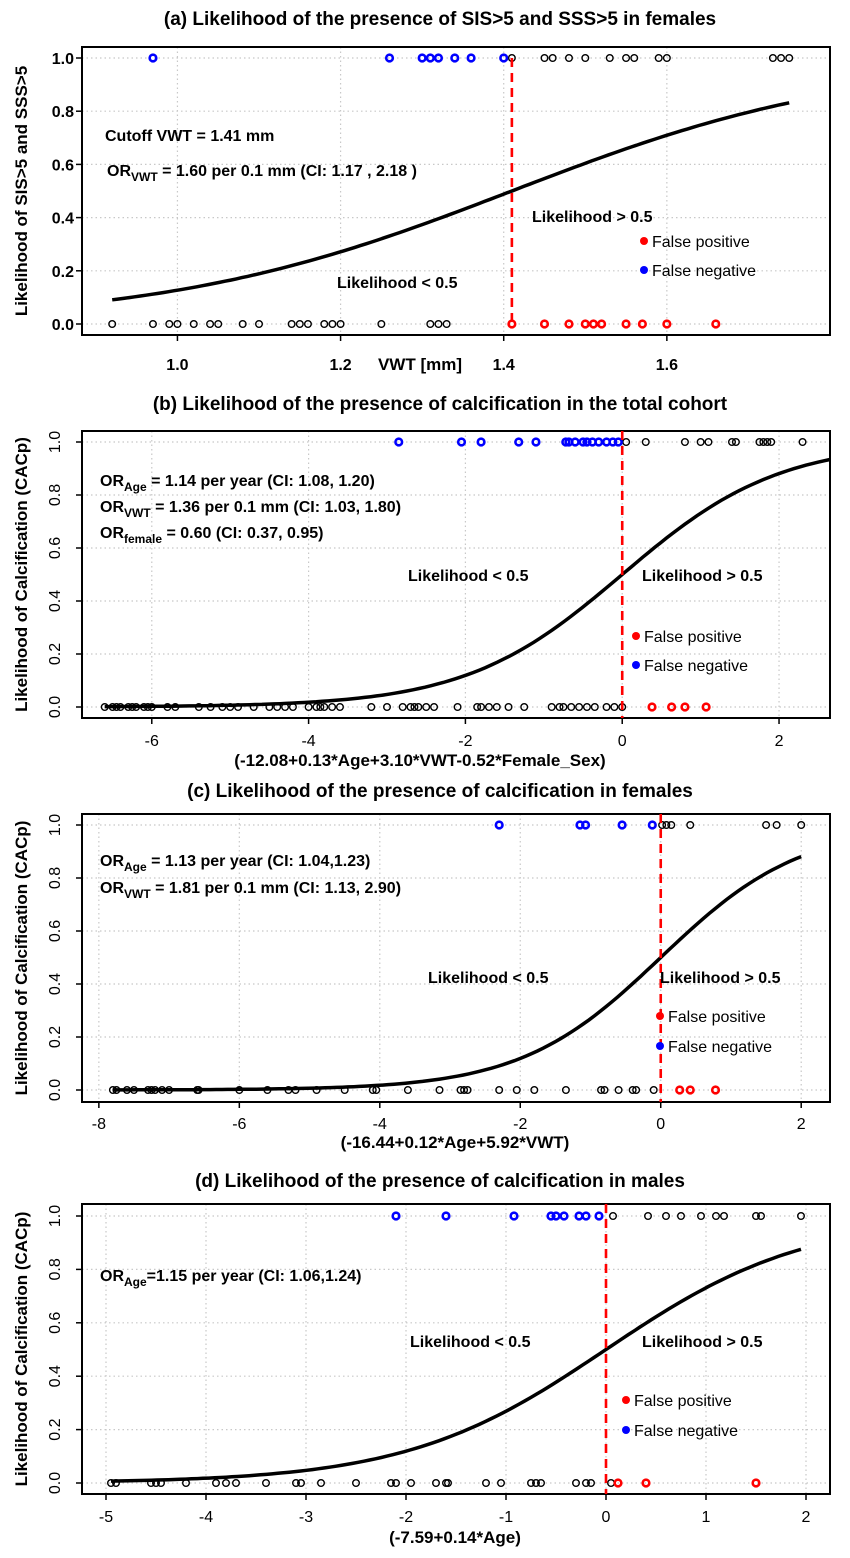 The width and height of the screenshot is (850, 1558). I want to click on y-tick-label: 0.0, so click(55, 707).